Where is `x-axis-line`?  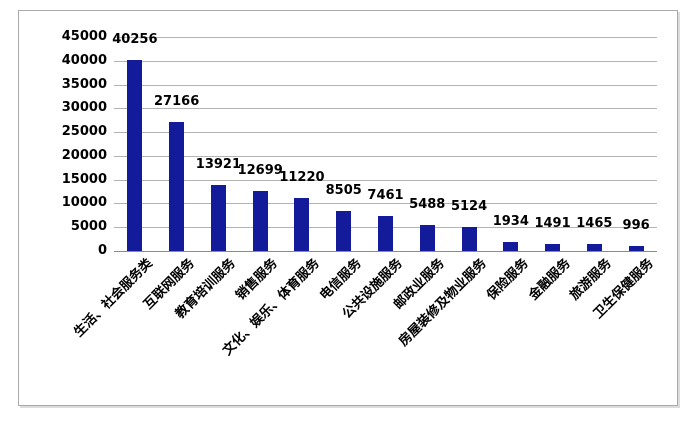 x-axis-line is located at coordinates (385, 251).